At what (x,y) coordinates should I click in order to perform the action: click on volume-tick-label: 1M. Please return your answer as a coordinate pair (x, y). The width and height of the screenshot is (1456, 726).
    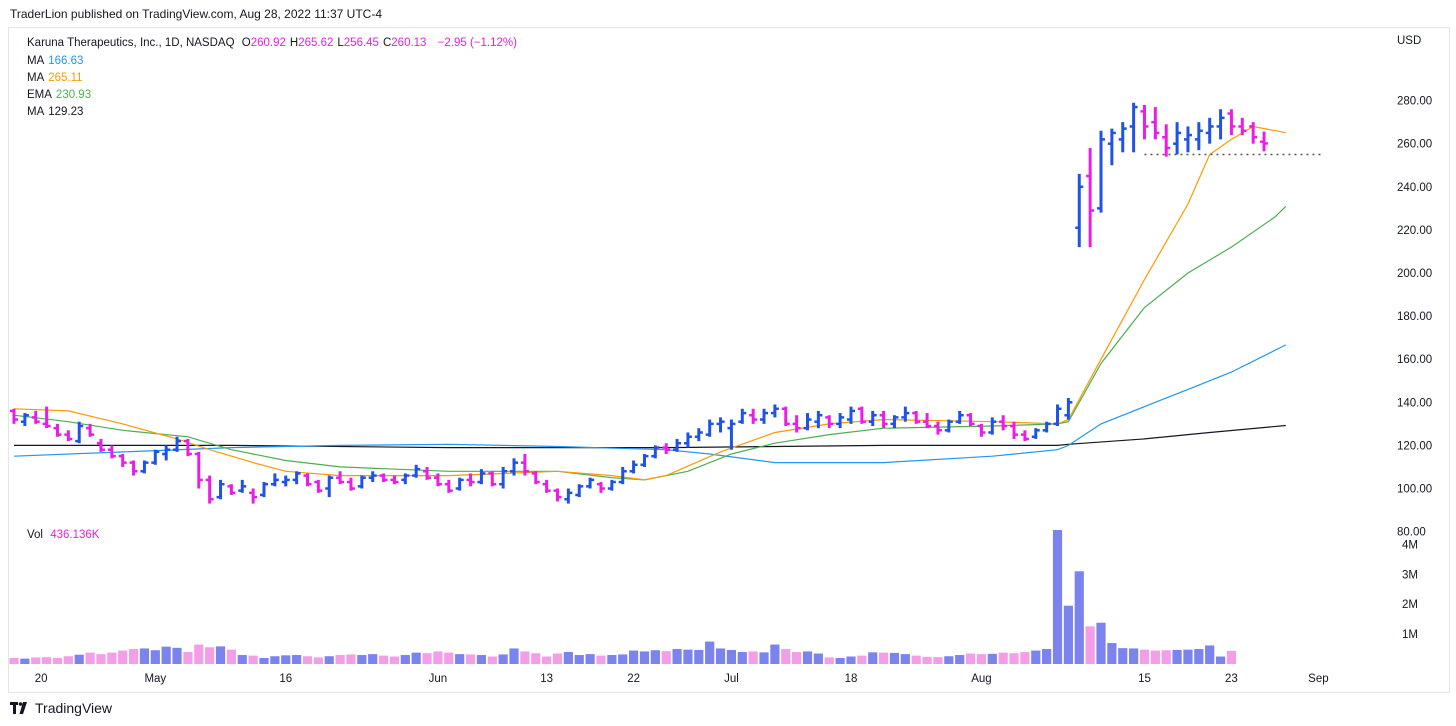
    Looking at the image, I should click on (1410, 635).